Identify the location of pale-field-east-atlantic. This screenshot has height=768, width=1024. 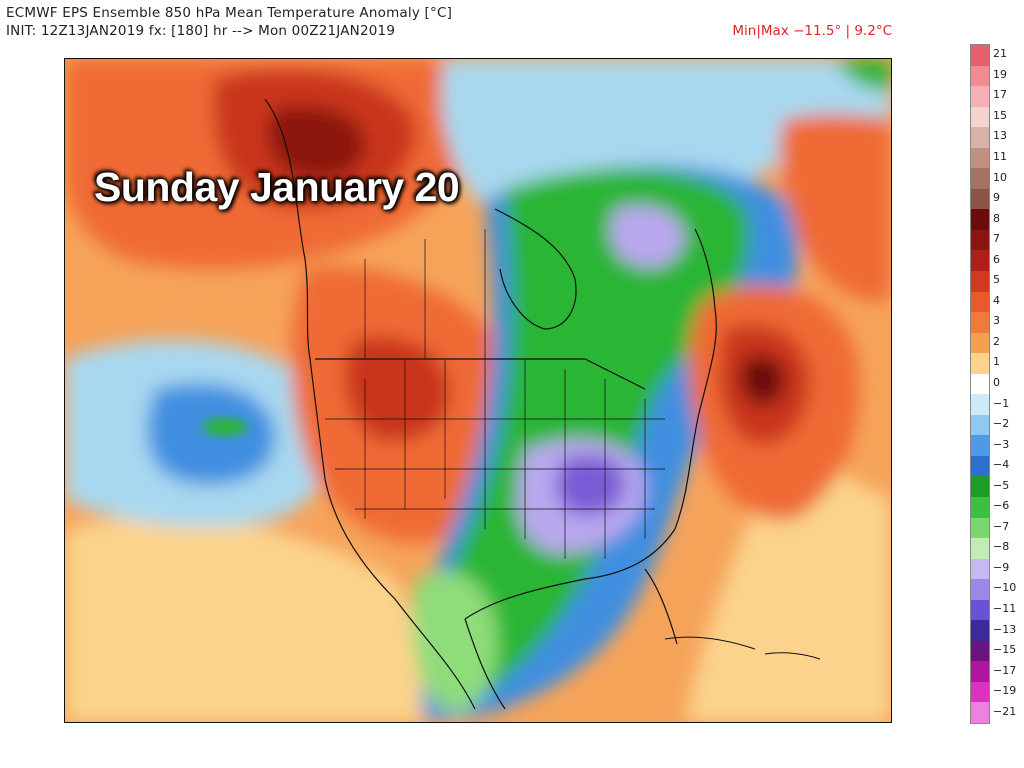
(788, 580).